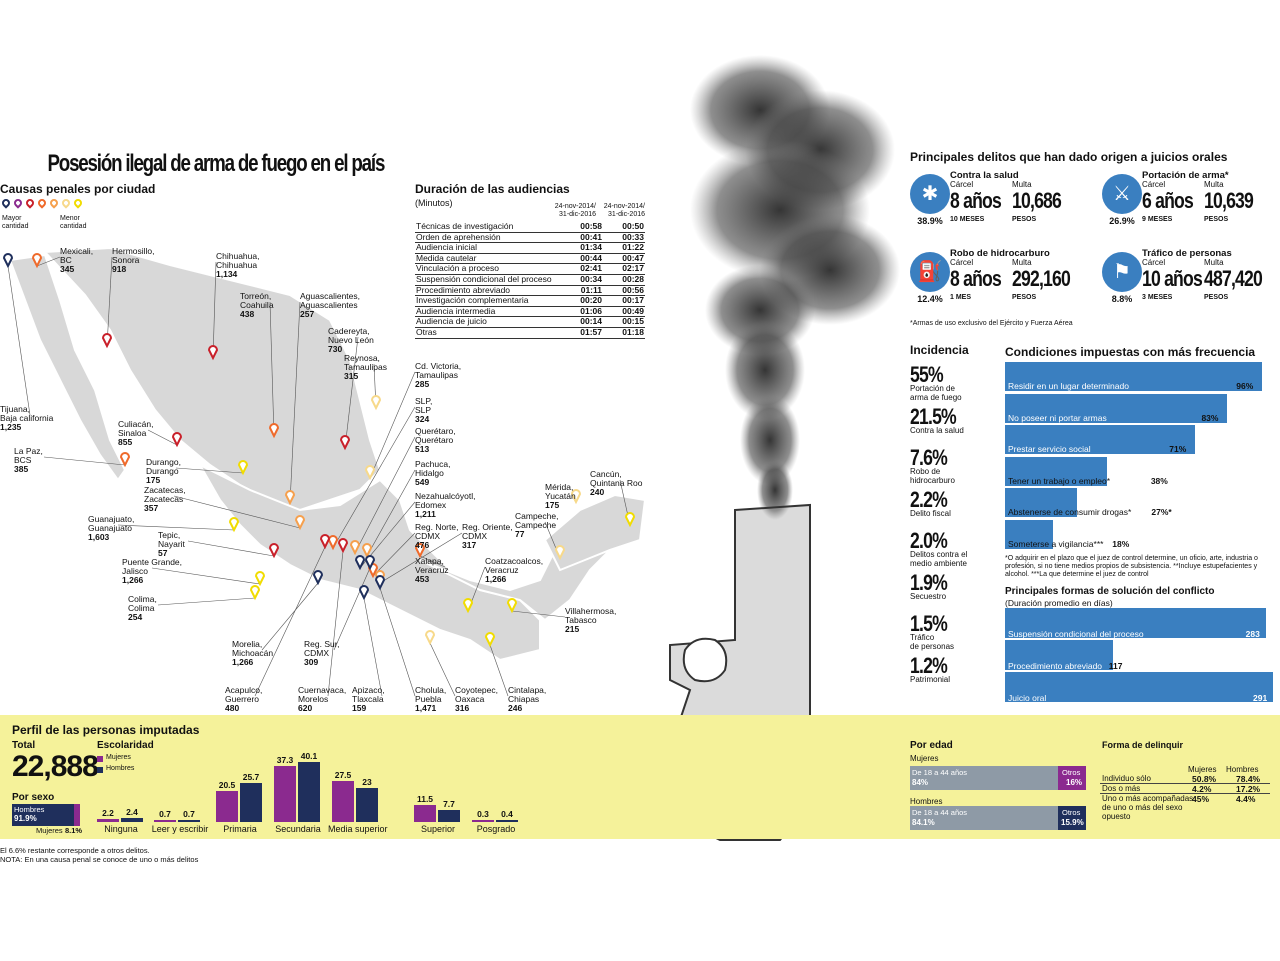 This screenshot has height=961, width=1280. Describe the element at coordinates (962, 262) in the screenshot. I see `carcel-label: Cárcel` at that location.